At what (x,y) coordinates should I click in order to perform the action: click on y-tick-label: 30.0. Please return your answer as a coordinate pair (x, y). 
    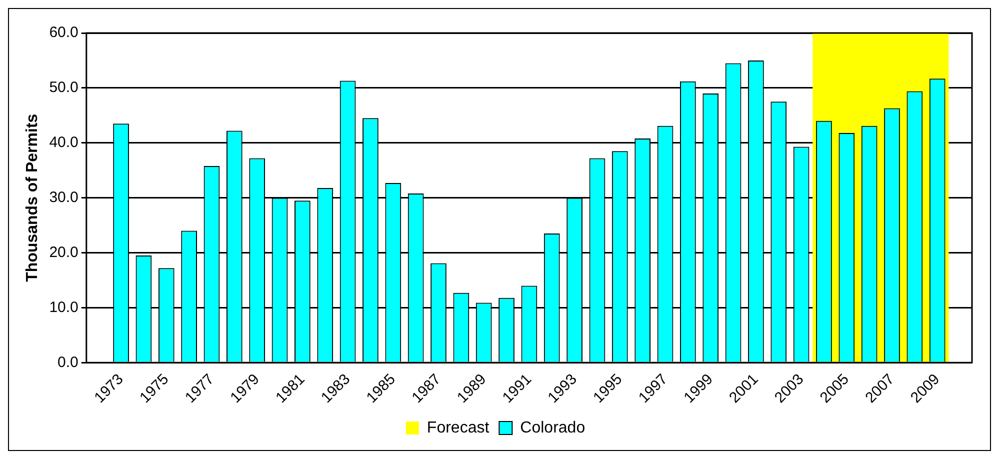
    Looking at the image, I should click on (63, 197).